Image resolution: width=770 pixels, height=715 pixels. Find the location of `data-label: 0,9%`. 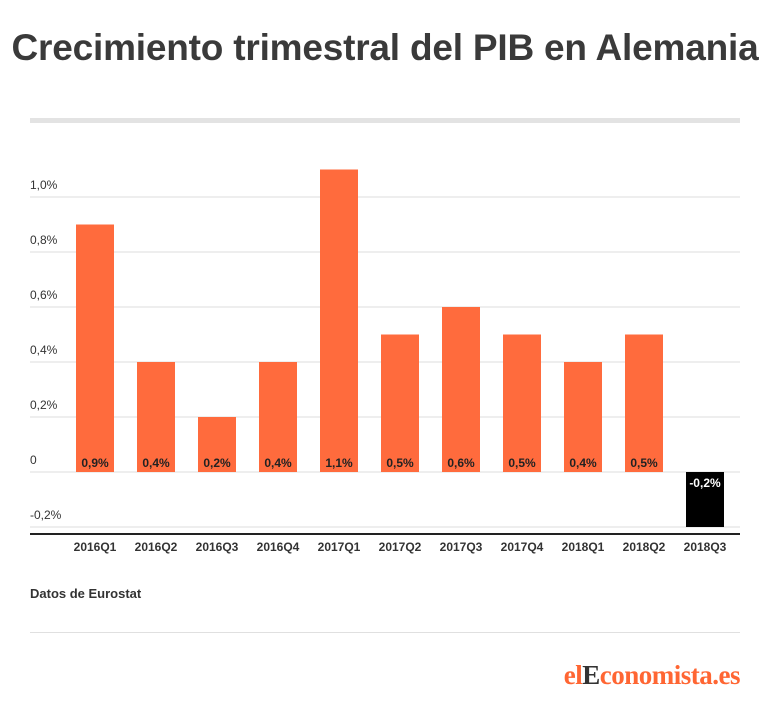

data-label: 0,9% is located at coordinates (95, 463).